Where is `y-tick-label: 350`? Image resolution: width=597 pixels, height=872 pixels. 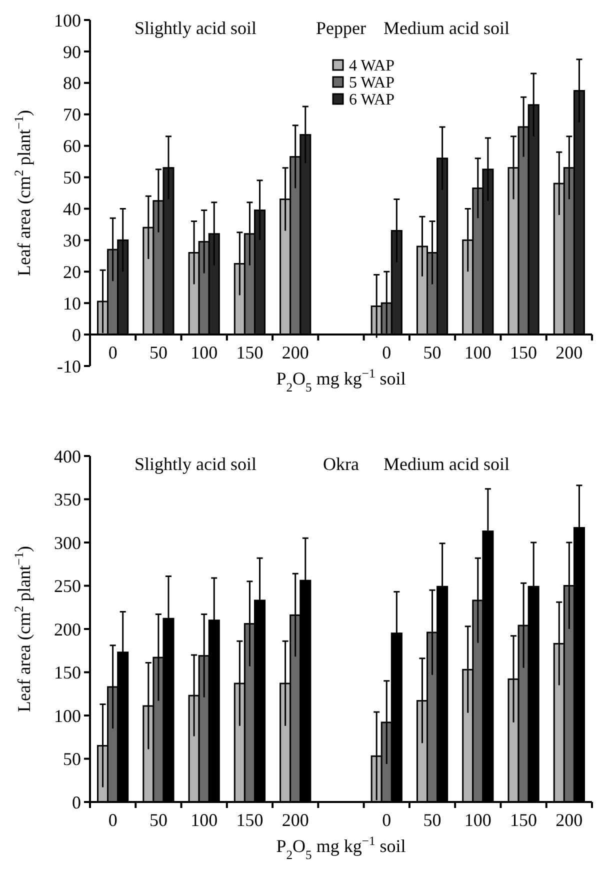 y-tick-label: 350 is located at coordinates (67, 500).